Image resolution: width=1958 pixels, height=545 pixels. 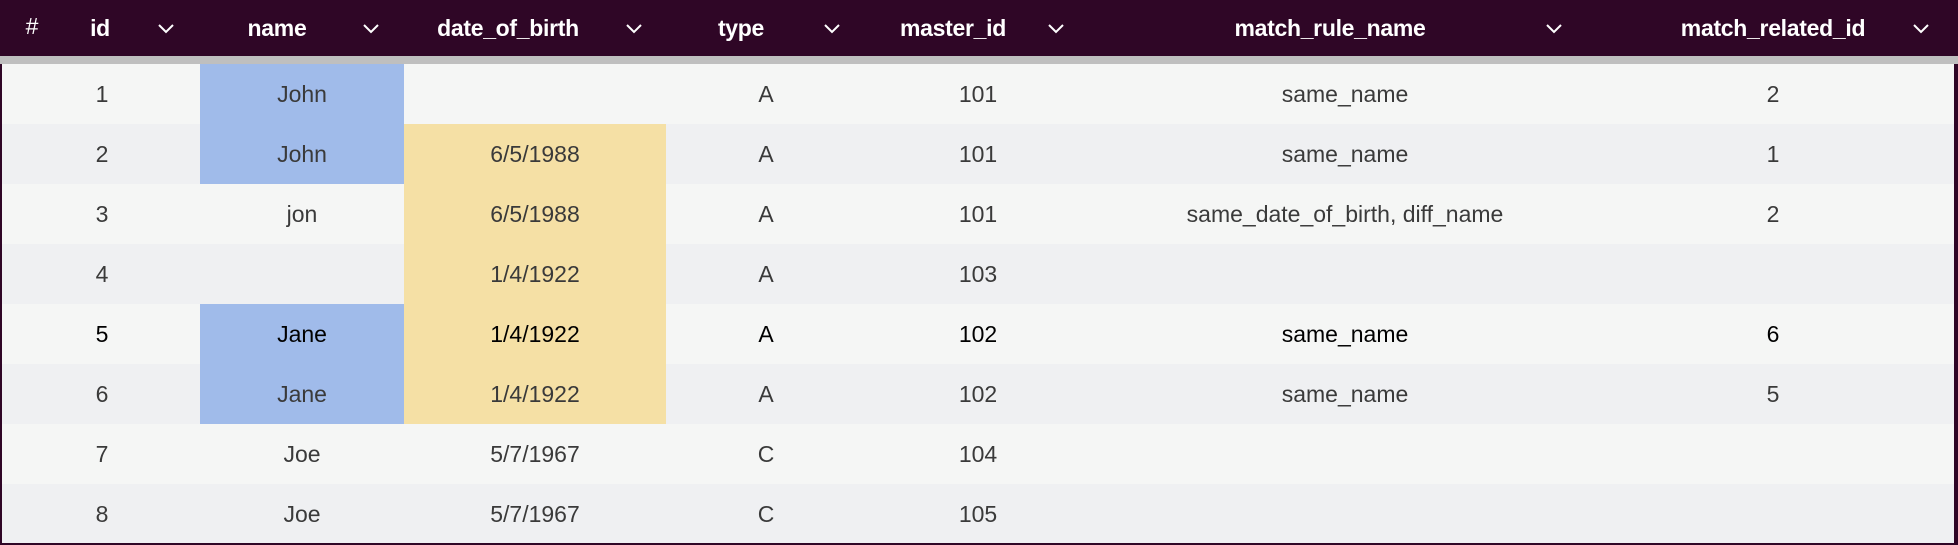 I want to click on column-header-label: name, so click(x=277, y=28).